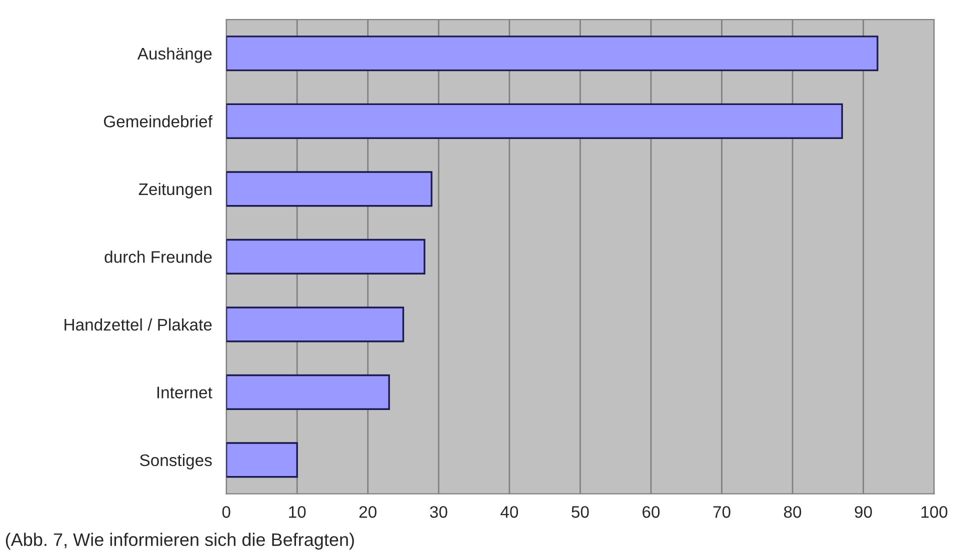  Describe the element at coordinates (367, 512) in the screenshot. I see `x-tick-label: 20` at that location.